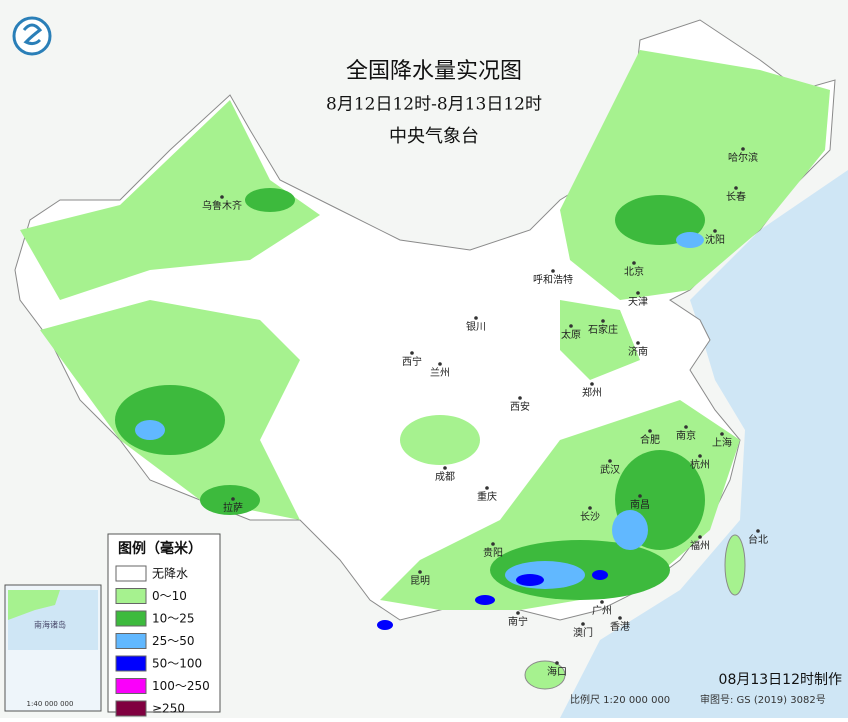 The width and height of the screenshot is (848, 722). Describe the element at coordinates (686, 435) in the screenshot. I see `city-label: 南京` at that location.